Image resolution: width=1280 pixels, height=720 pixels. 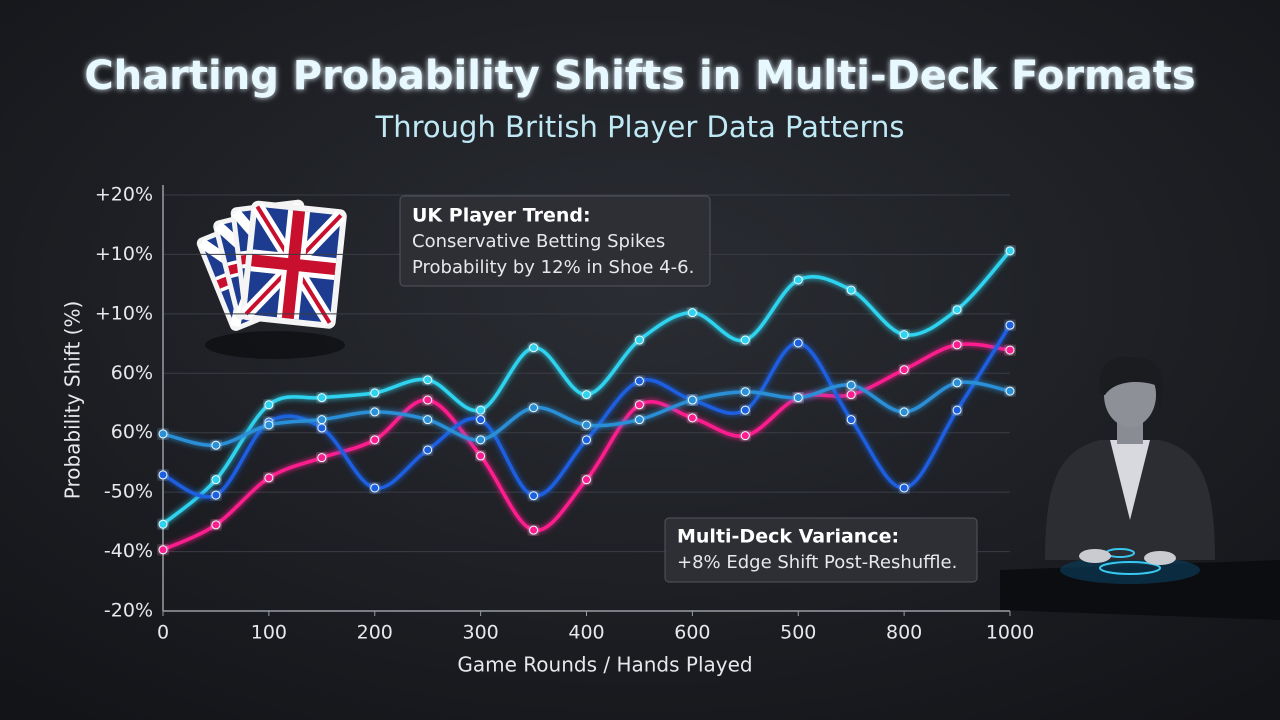 I want to click on x-tick-label: 100, so click(x=269, y=633).